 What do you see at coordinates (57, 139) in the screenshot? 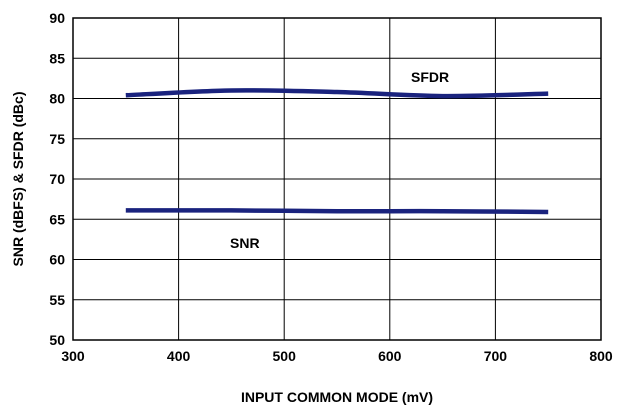
I see `y-tick-label: 75` at bounding box center [57, 139].